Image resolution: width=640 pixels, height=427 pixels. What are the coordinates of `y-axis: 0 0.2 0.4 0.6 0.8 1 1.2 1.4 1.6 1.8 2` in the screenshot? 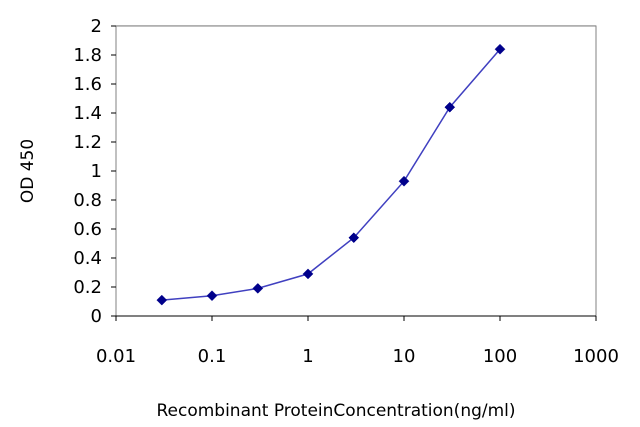 It's located at (94, 171).